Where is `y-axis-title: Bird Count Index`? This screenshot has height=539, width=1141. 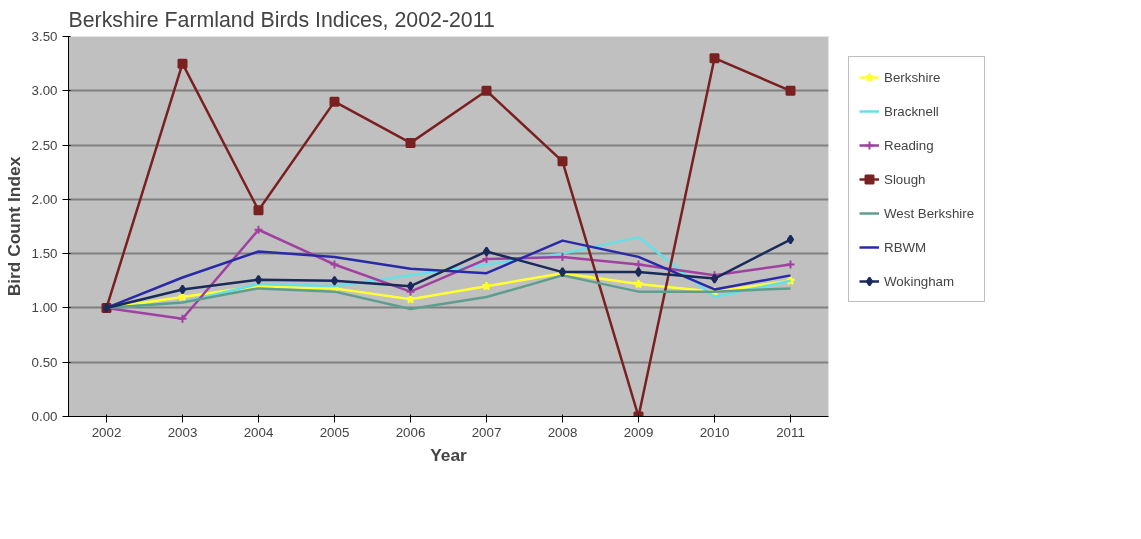
y-axis-title: Bird Count Index is located at coordinates (13, 226).